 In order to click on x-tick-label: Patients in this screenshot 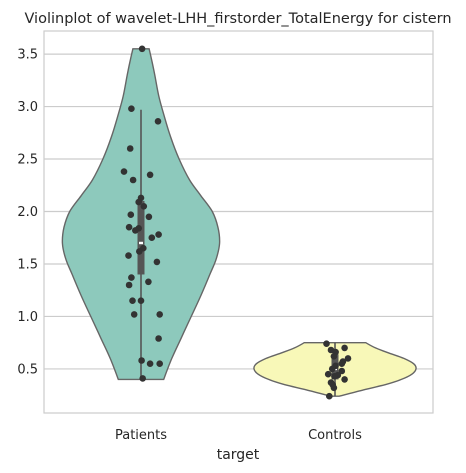, I will do `click(141, 435)`.